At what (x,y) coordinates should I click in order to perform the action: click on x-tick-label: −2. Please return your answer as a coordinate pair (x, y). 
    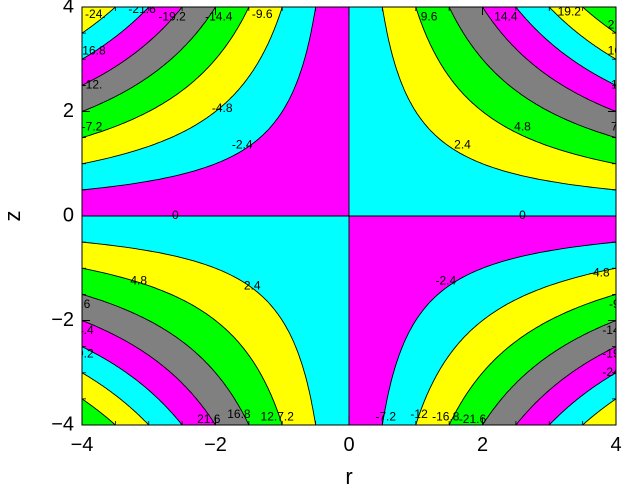
    Looking at the image, I should click on (215, 445).